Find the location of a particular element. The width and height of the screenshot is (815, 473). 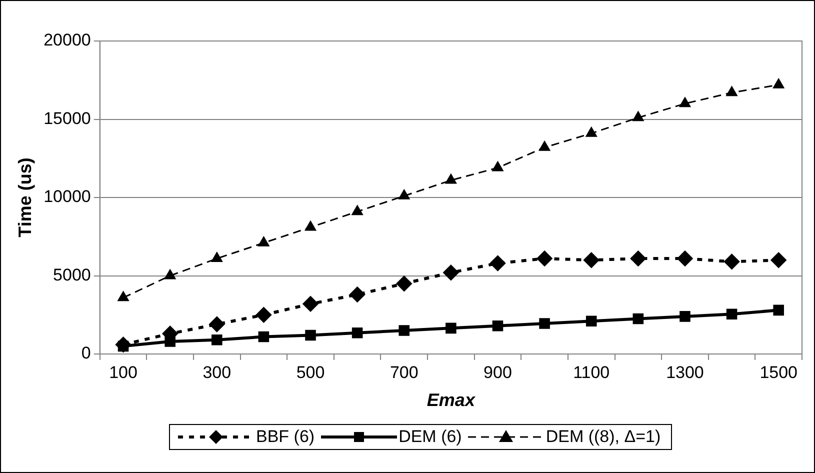

x-tick-label: 1100 is located at coordinates (591, 372).